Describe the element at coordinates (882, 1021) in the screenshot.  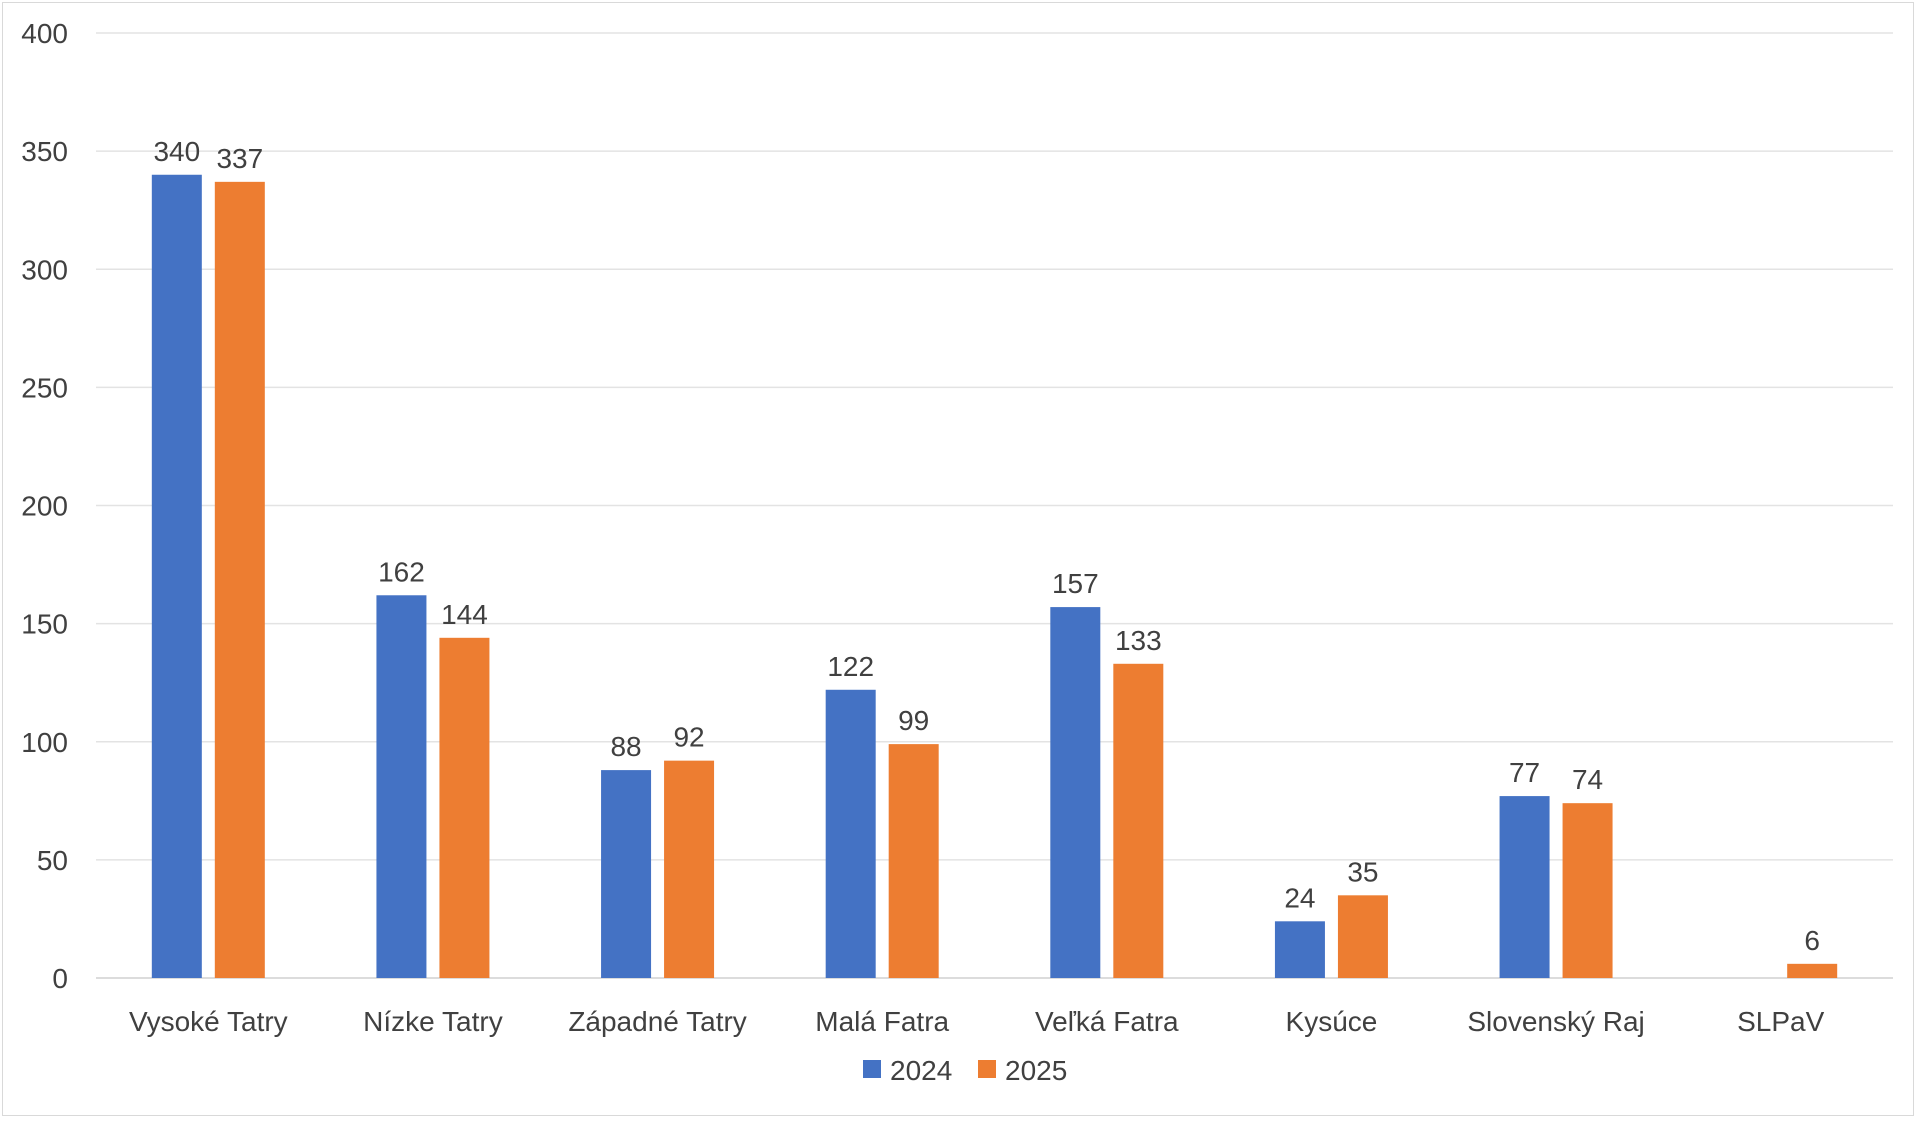
I see `category-label: Malá Fatra` at that location.